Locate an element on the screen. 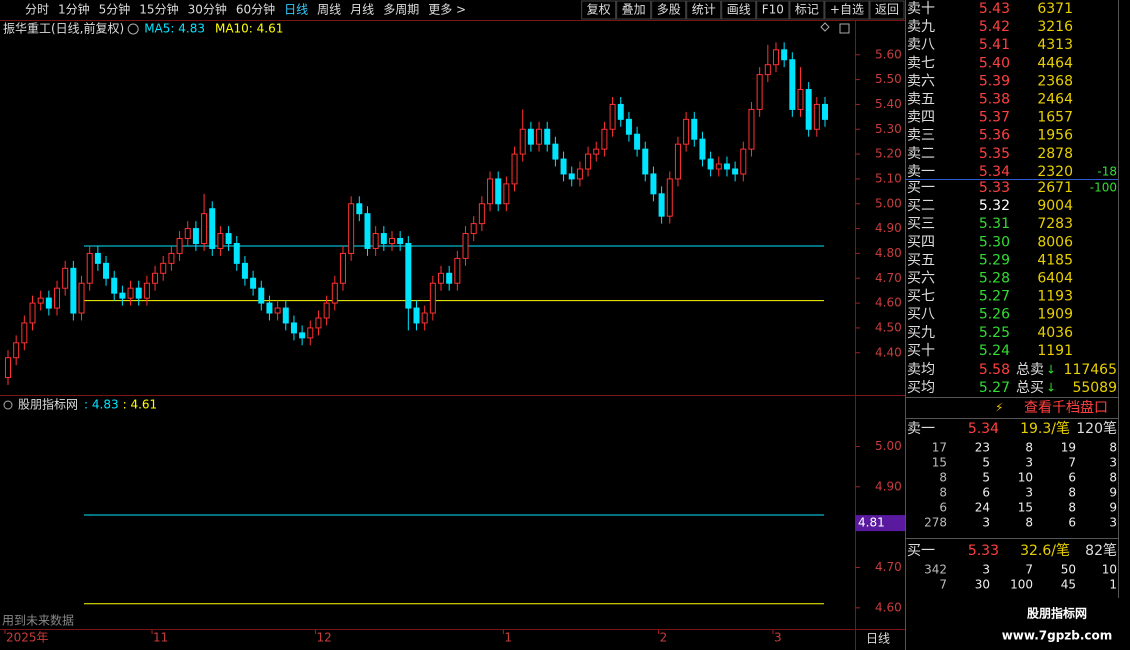 Image resolution: width=1130 pixels, height=650 pixels. action-button: 多股 is located at coordinates (669, 10).